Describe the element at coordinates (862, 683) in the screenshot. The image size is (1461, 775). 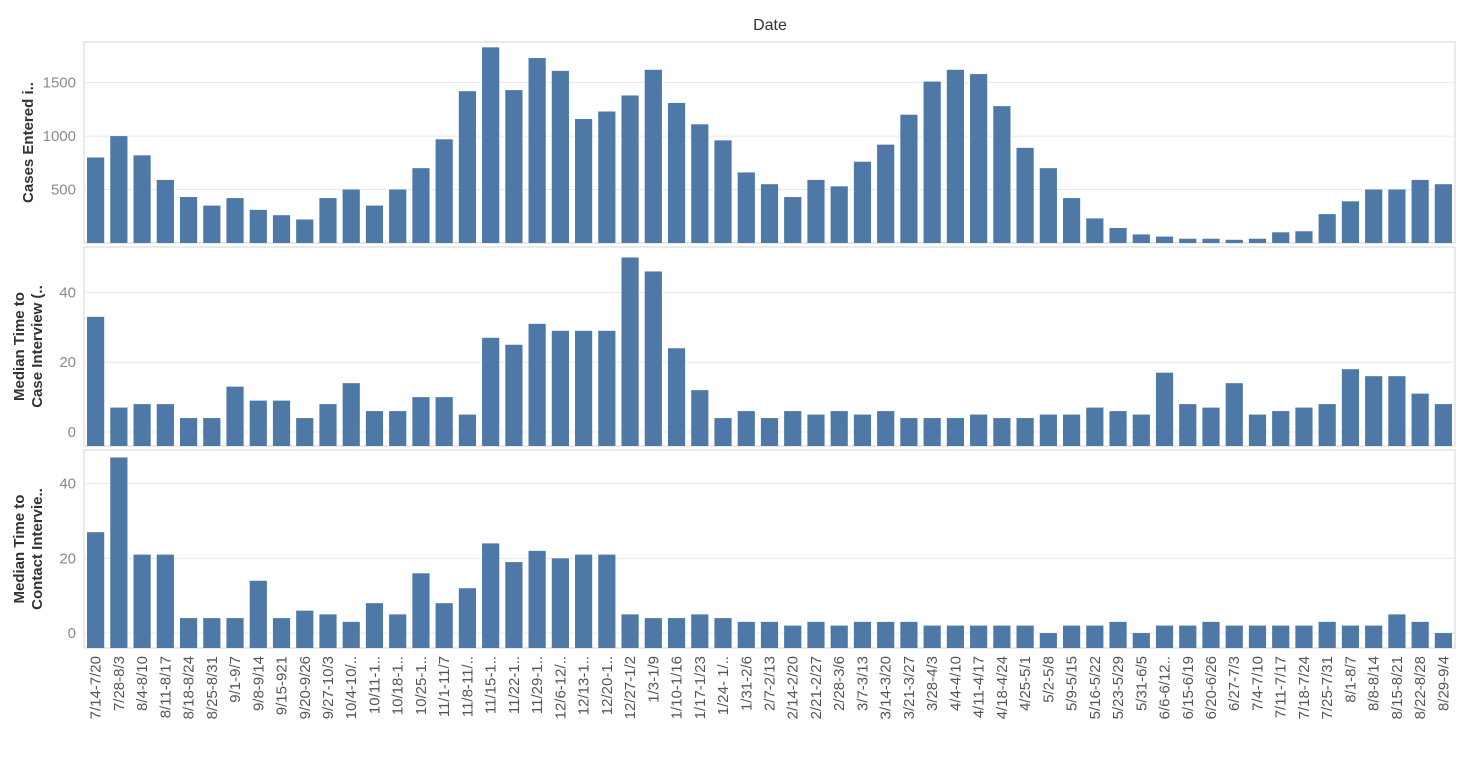
I see `x-tick-label: 3/7-3/13` at that location.